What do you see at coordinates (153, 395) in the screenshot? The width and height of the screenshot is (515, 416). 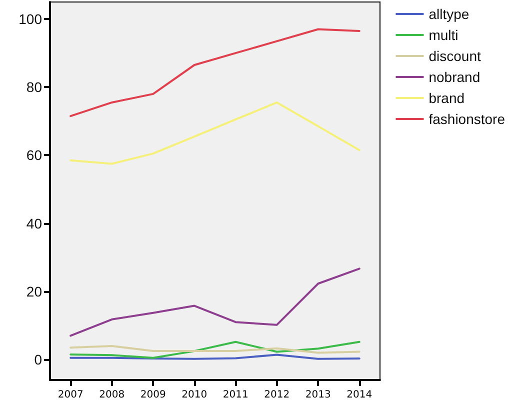 I see `x-tick-label: 2009` at bounding box center [153, 395].